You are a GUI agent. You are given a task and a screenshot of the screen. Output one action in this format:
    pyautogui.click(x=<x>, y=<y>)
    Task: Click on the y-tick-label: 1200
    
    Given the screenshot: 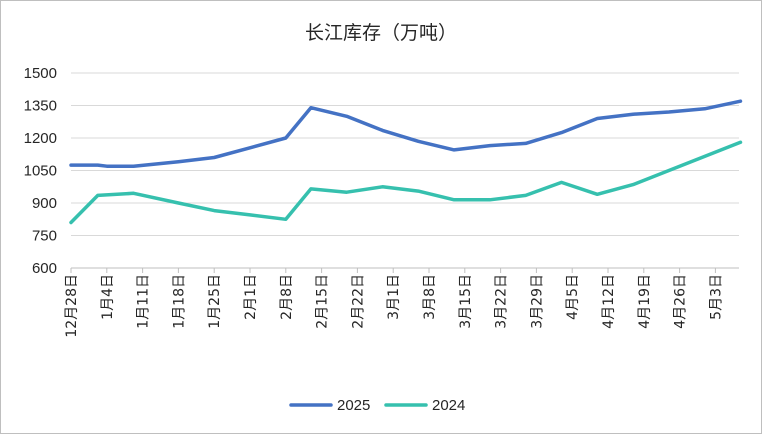 What is the action you would take?
    pyautogui.click(x=40, y=138)
    